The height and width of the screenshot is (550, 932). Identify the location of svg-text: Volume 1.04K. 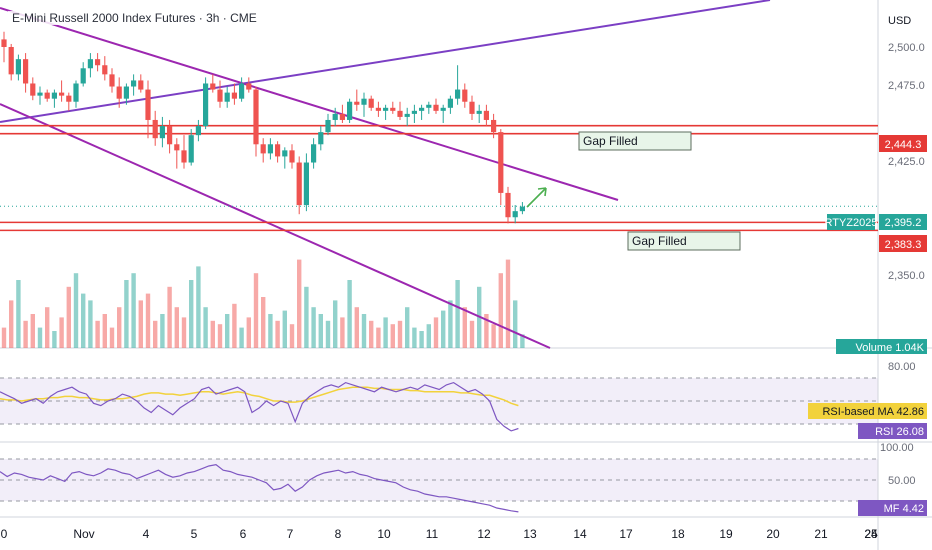
(890, 348).